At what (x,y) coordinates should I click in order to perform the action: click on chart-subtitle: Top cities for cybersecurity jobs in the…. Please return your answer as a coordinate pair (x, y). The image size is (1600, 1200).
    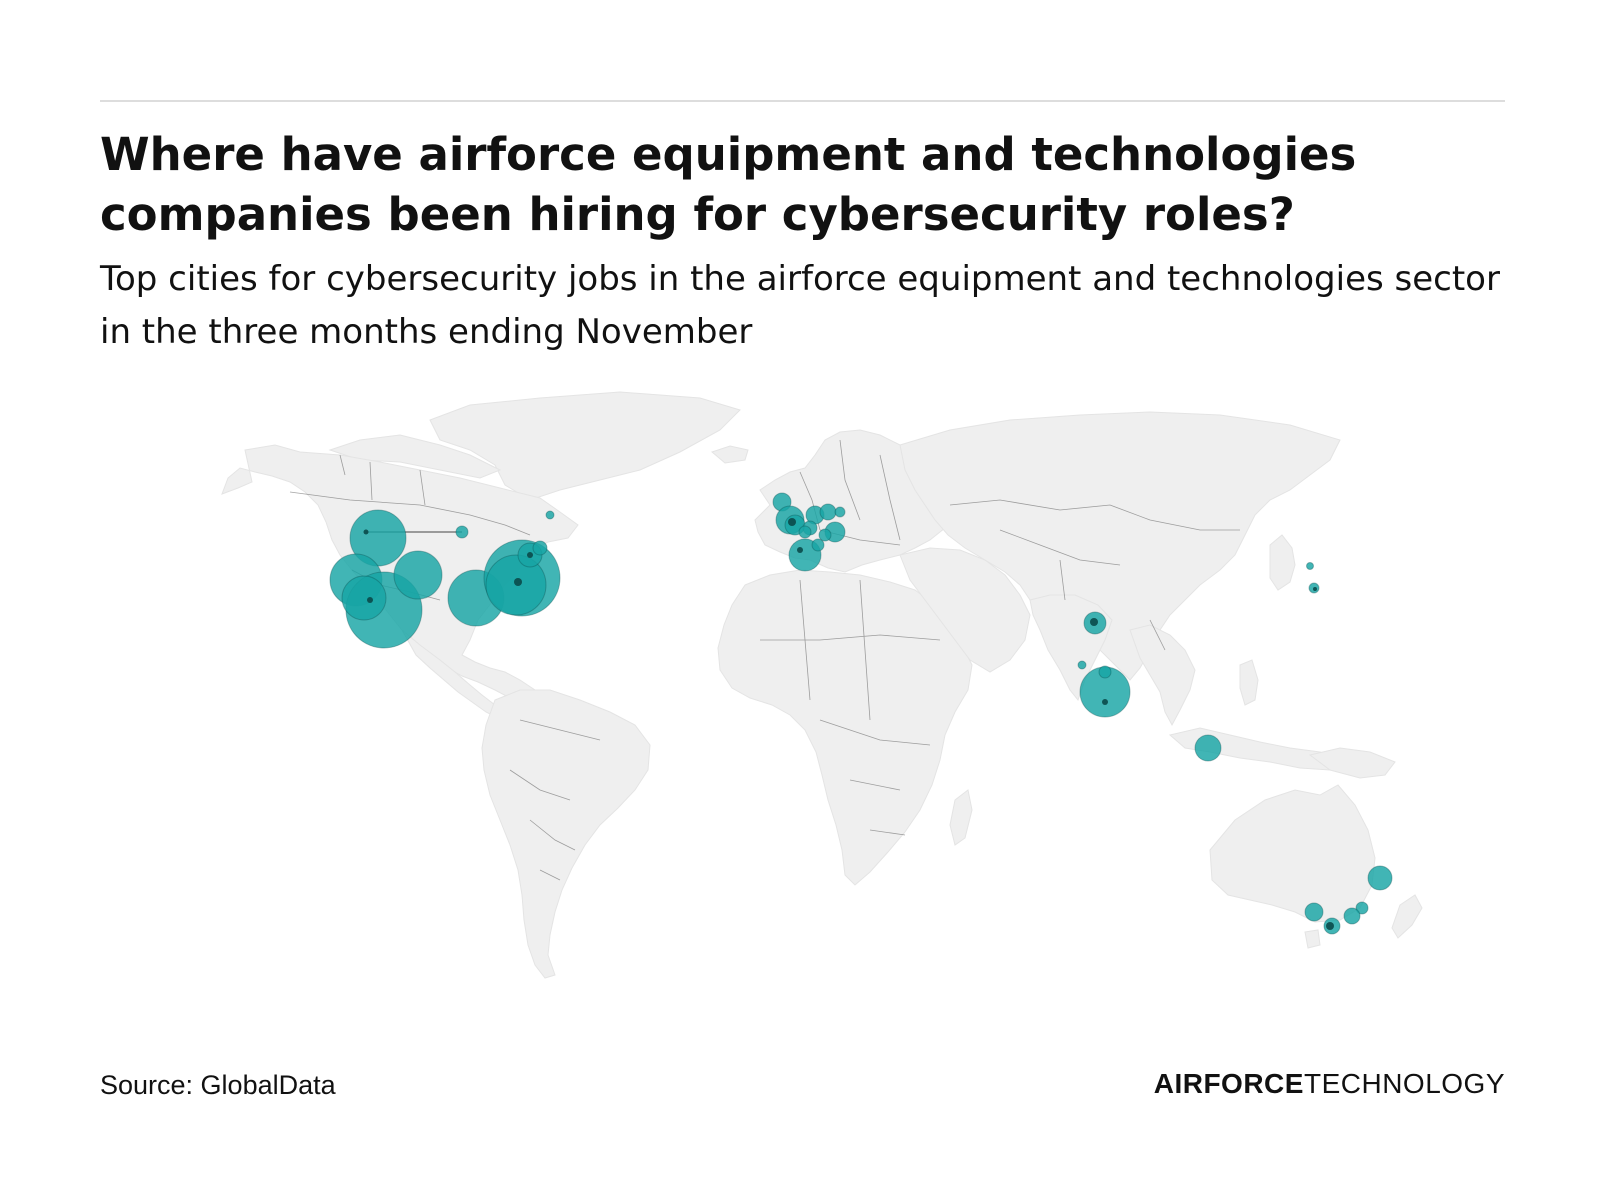
    Looking at the image, I should click on (800, 305).